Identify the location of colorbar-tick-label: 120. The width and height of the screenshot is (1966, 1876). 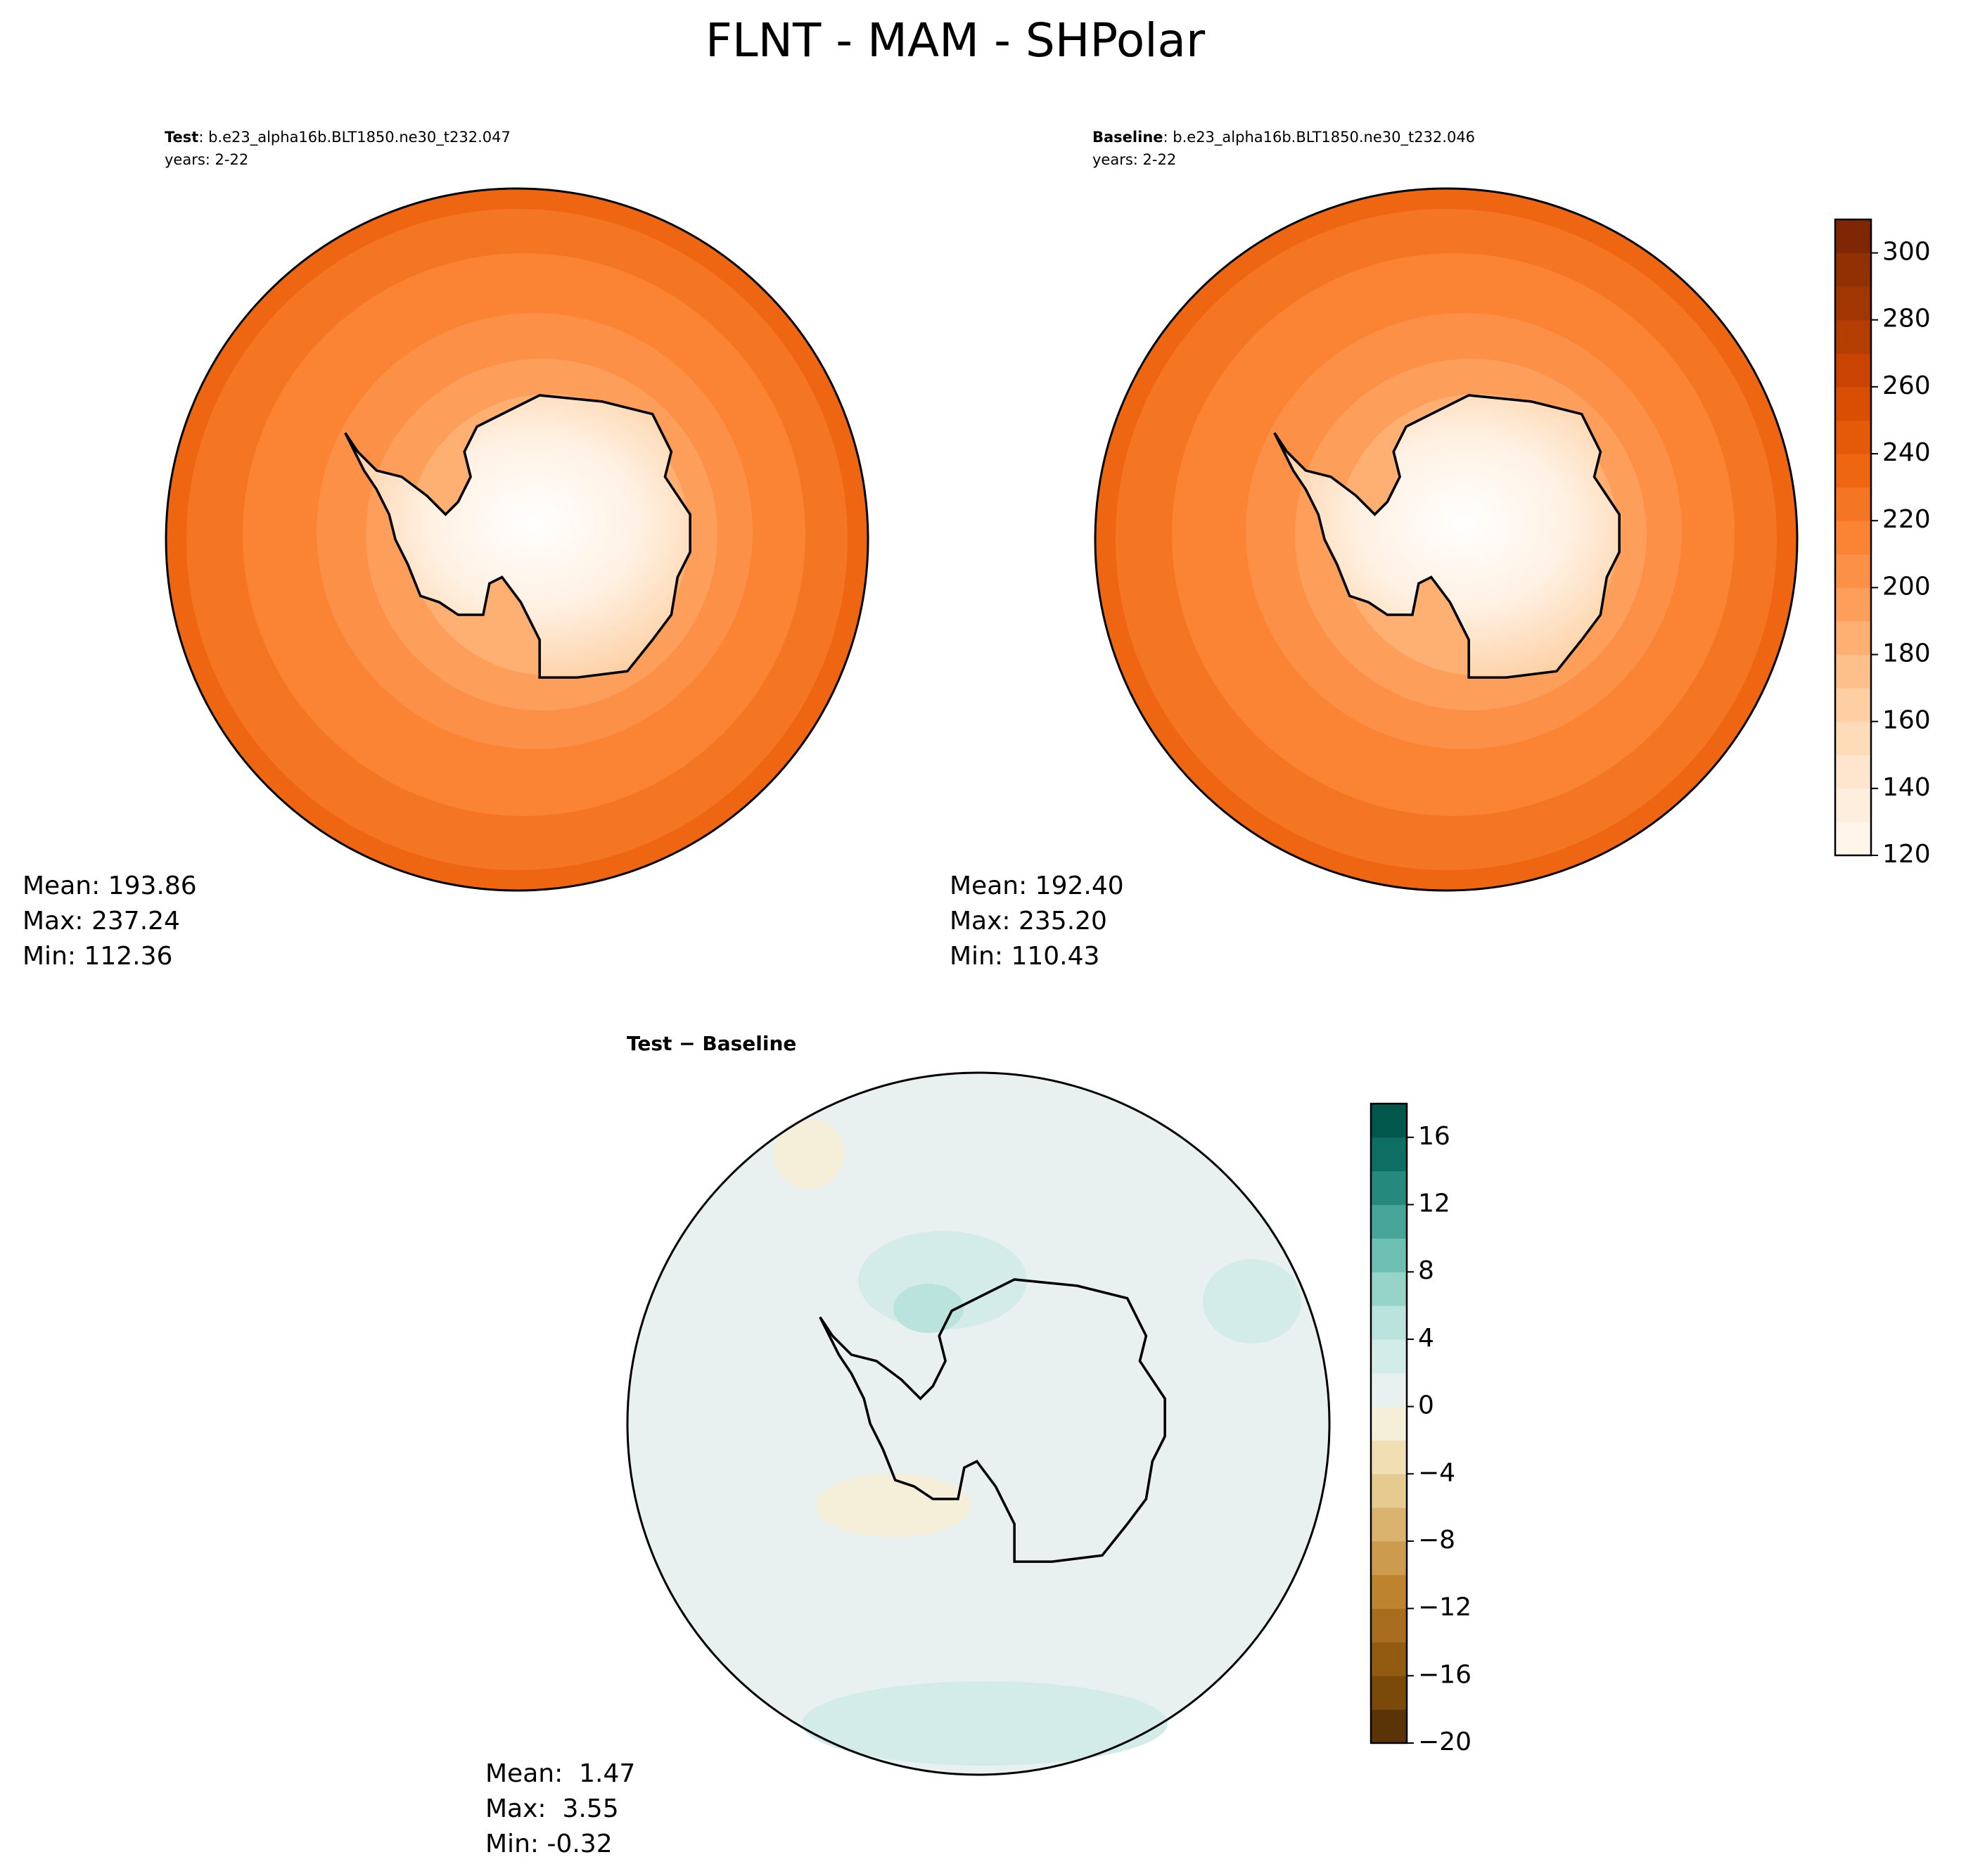
(1906, 854).